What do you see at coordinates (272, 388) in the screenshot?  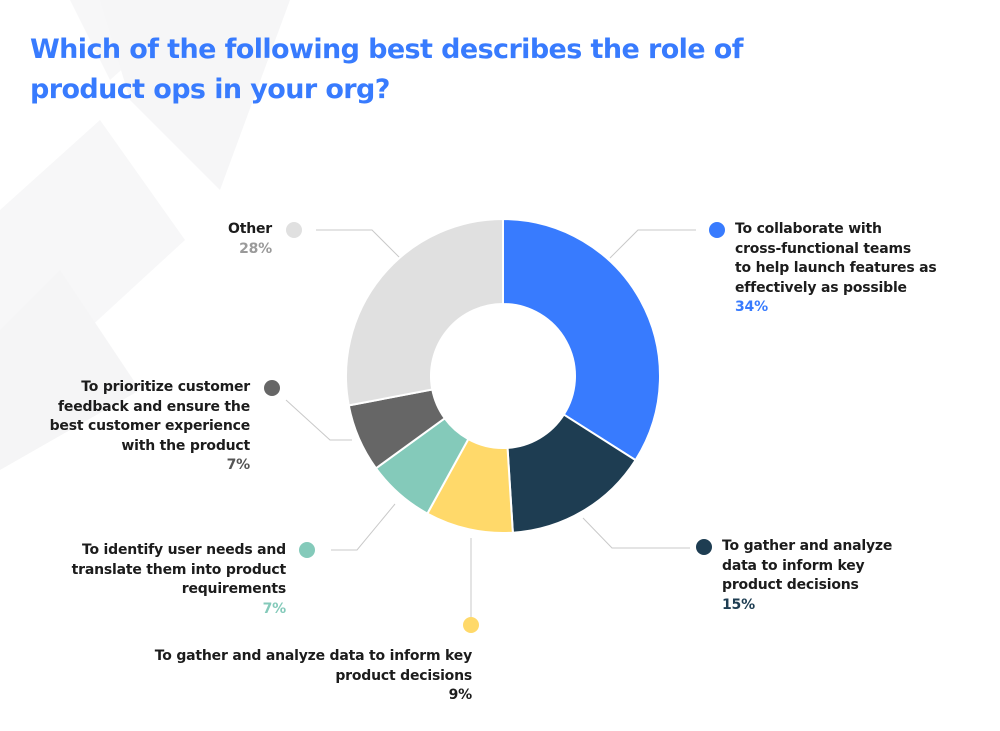 I see `legend-dot-prioritize` at bounding box center [272, 388].